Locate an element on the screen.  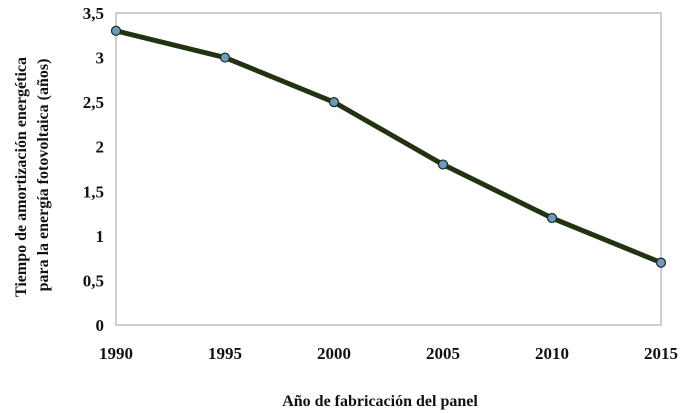
y-axis-label-line-1: Tiempo de amortización energética is located at coordinates (21, 177).